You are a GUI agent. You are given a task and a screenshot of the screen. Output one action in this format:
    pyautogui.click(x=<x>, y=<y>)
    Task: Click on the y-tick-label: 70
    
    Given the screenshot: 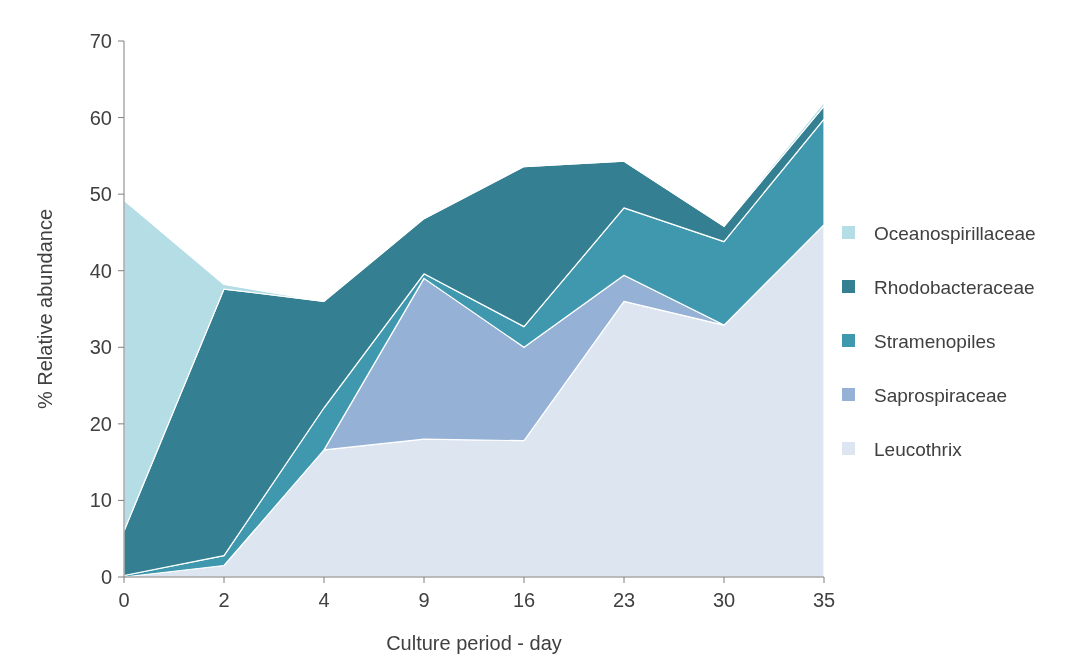 What is the action you would take?
    pyautogui.click(x=100, y=41)
    